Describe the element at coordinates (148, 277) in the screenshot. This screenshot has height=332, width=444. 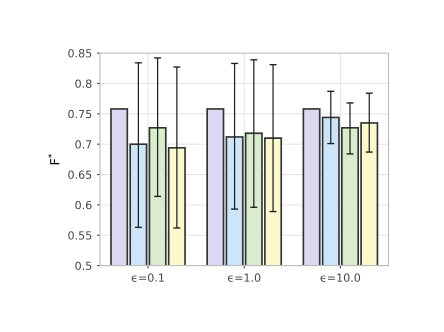
I see `x-tick-label: ϵ=0.1` at that location.